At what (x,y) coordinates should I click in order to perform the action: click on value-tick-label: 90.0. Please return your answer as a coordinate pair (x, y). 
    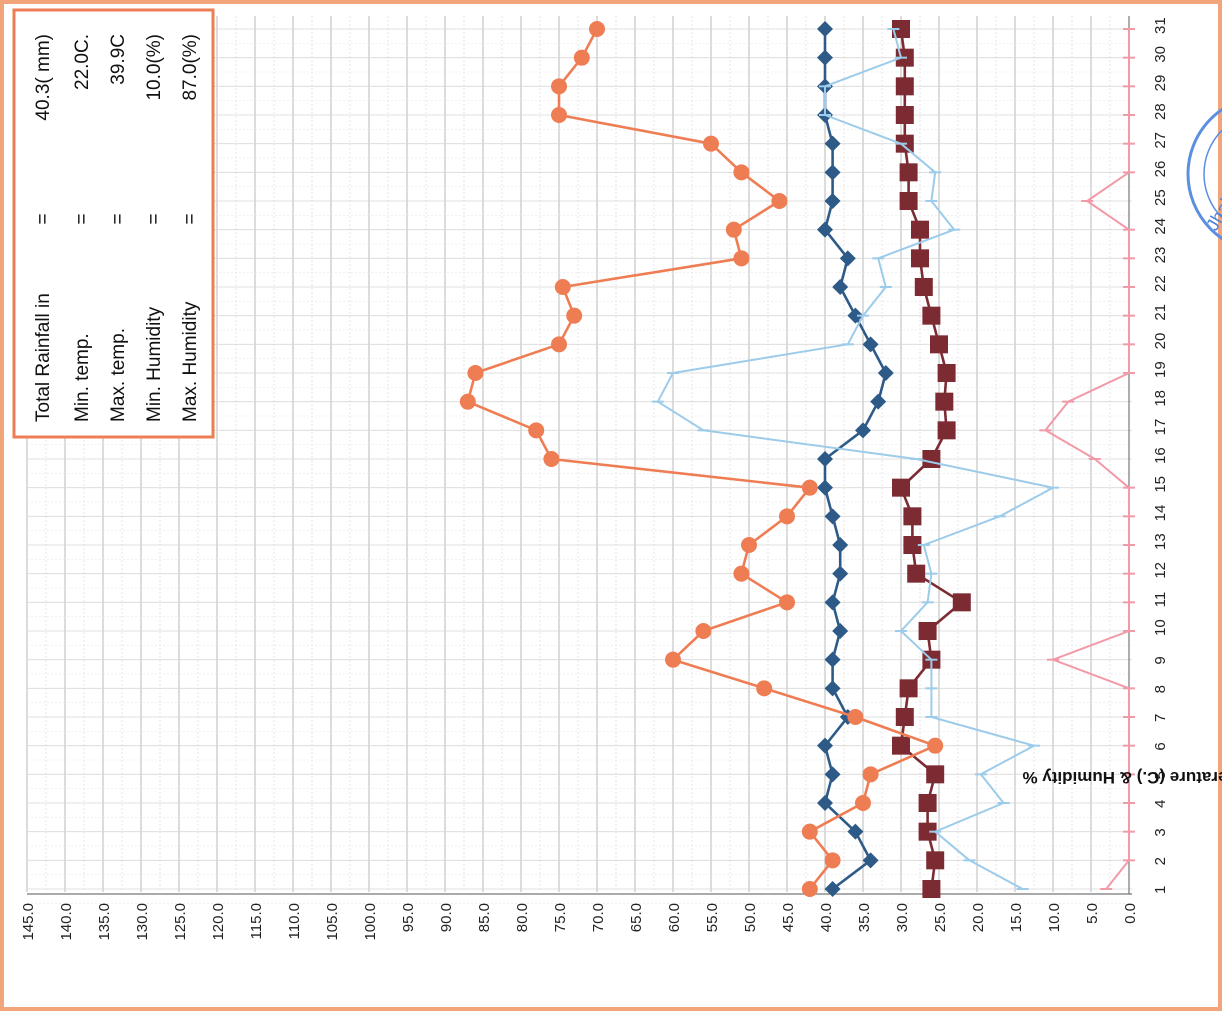
    Looking at the image, I should click on (446, 917).